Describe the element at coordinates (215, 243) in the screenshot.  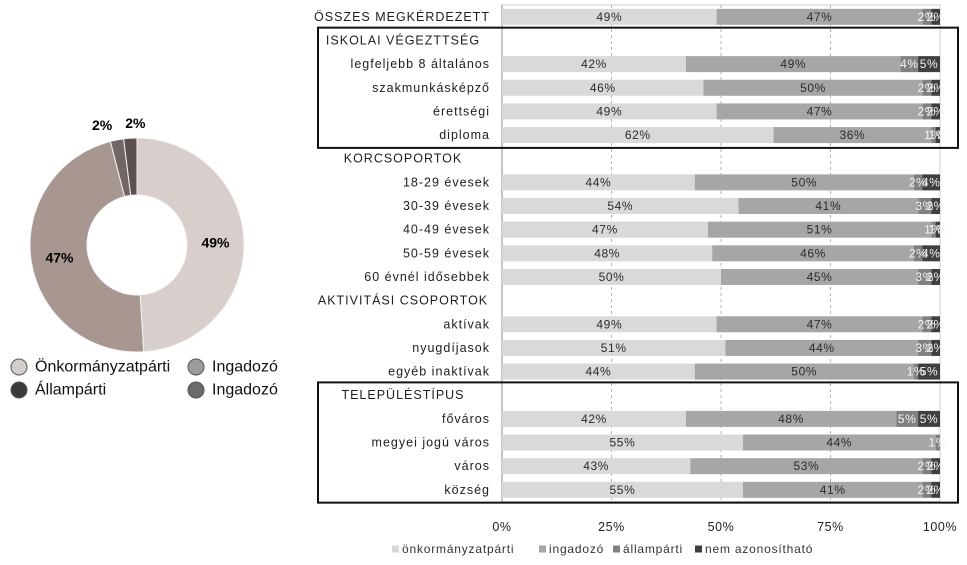
I see `donut-data-label: 49%` at that location.